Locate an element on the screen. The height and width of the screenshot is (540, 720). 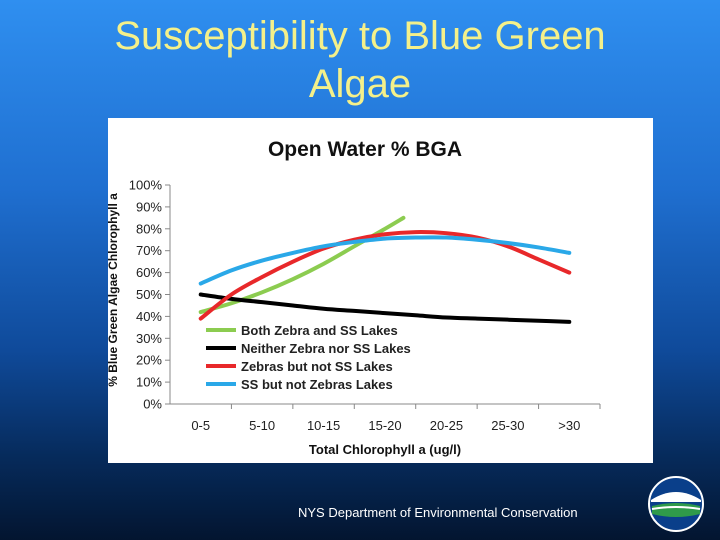
chart-title: Open Water % BGA is located at coordinates (365, 149).